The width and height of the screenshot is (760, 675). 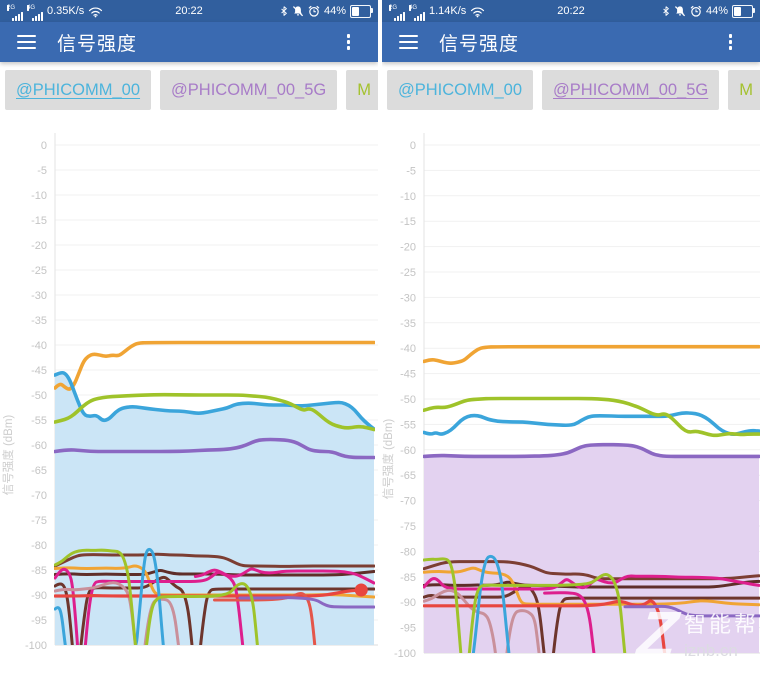 I want to click on status-left-cluster: 2G 4G 0.35K/s, so click(x=55, y=11).